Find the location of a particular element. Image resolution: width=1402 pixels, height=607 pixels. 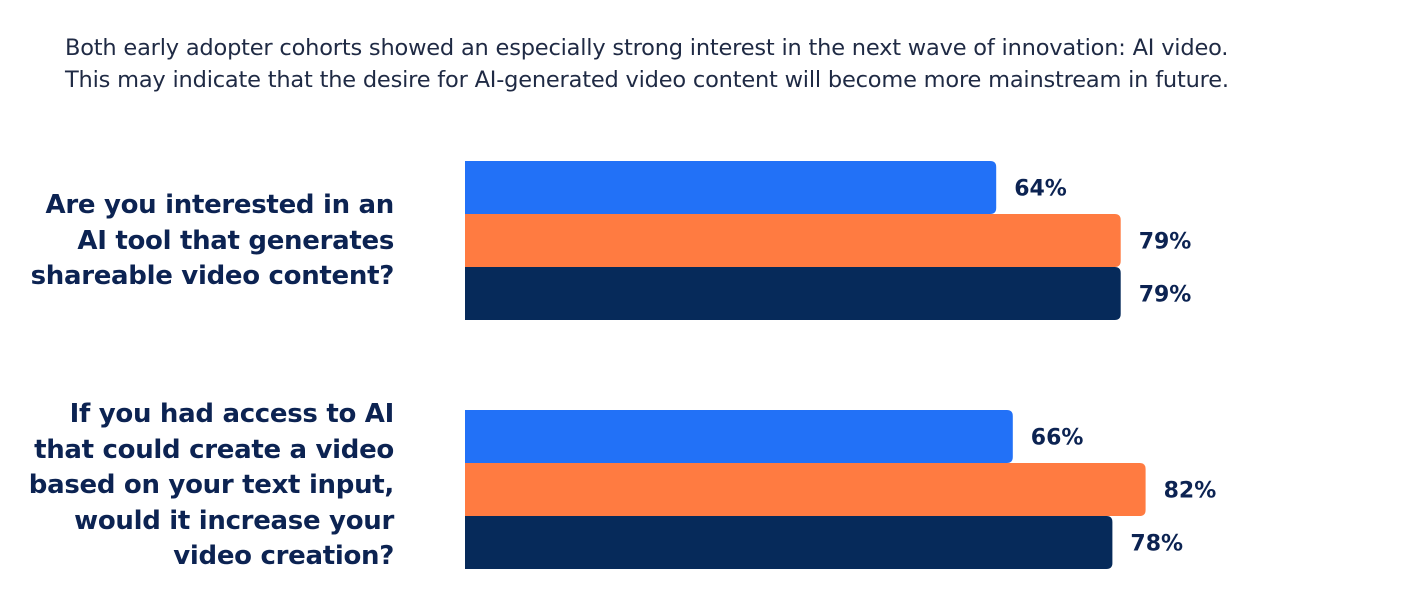

category-label-1-line: AI tool that generates is located at coordinates (235, 240).